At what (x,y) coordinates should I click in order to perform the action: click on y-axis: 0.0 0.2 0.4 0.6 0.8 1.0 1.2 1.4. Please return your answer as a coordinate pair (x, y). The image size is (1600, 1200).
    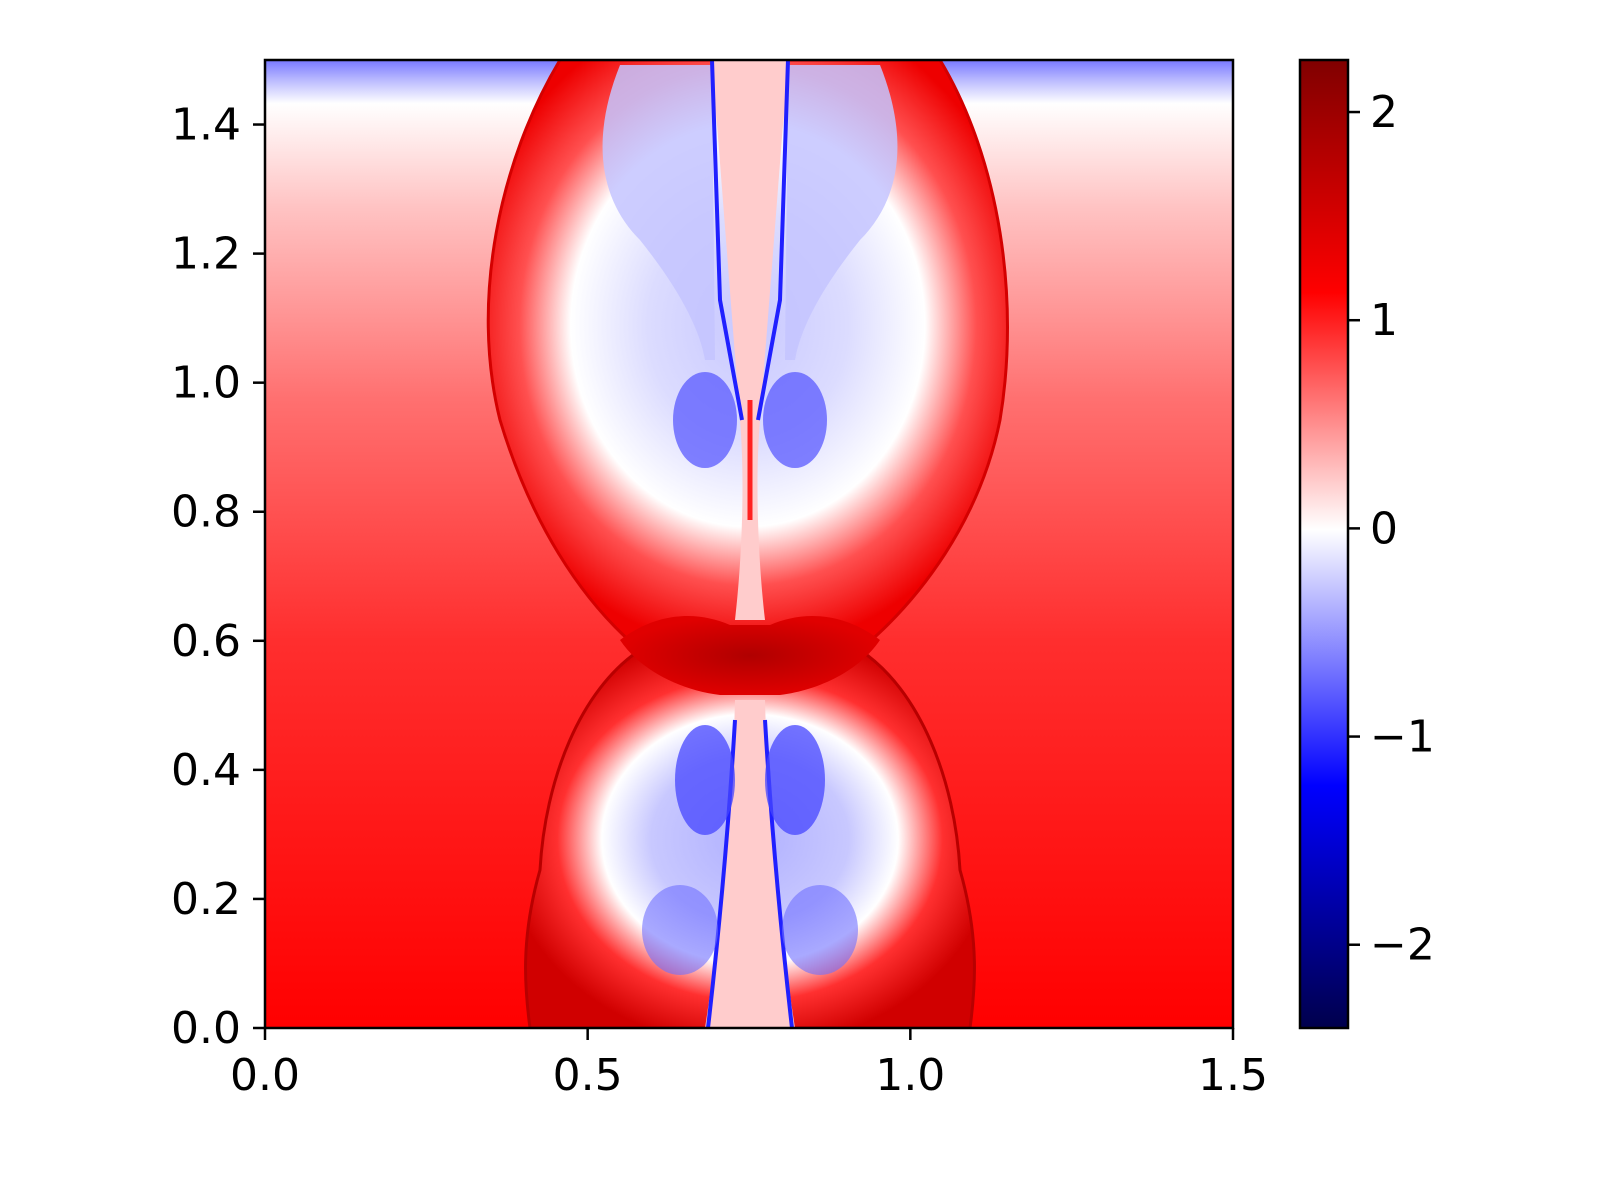
    Looking at the image, I should click on (218, 577).